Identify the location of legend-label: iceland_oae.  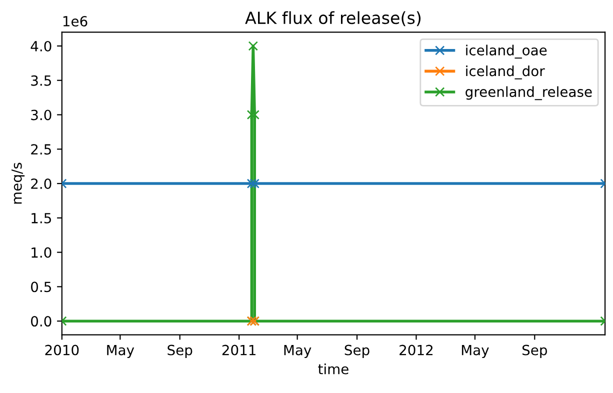
(506, 51).